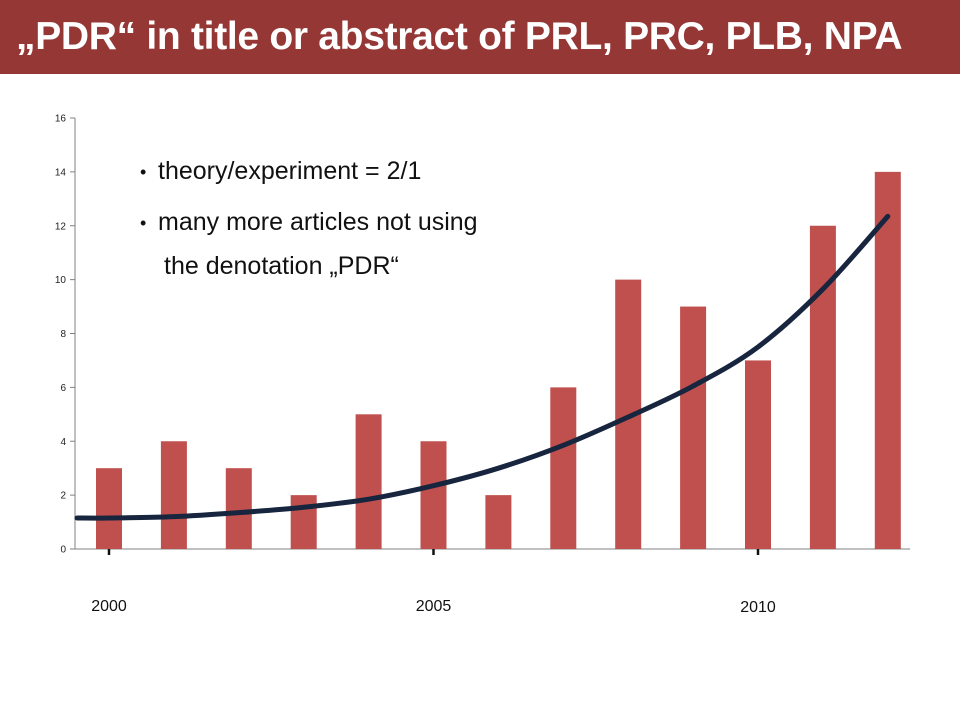  I want to click on bar-2006, so click(498, 522).